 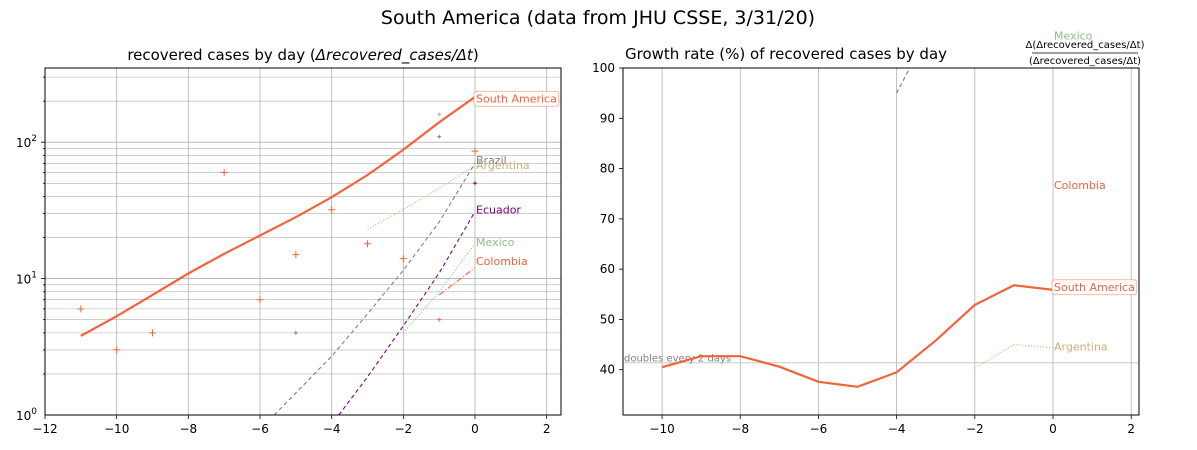 What do you see at coordinates (740, 429) in the screenshot?
I see `right-xtick-label: −8` at bounding box center [740, 429].